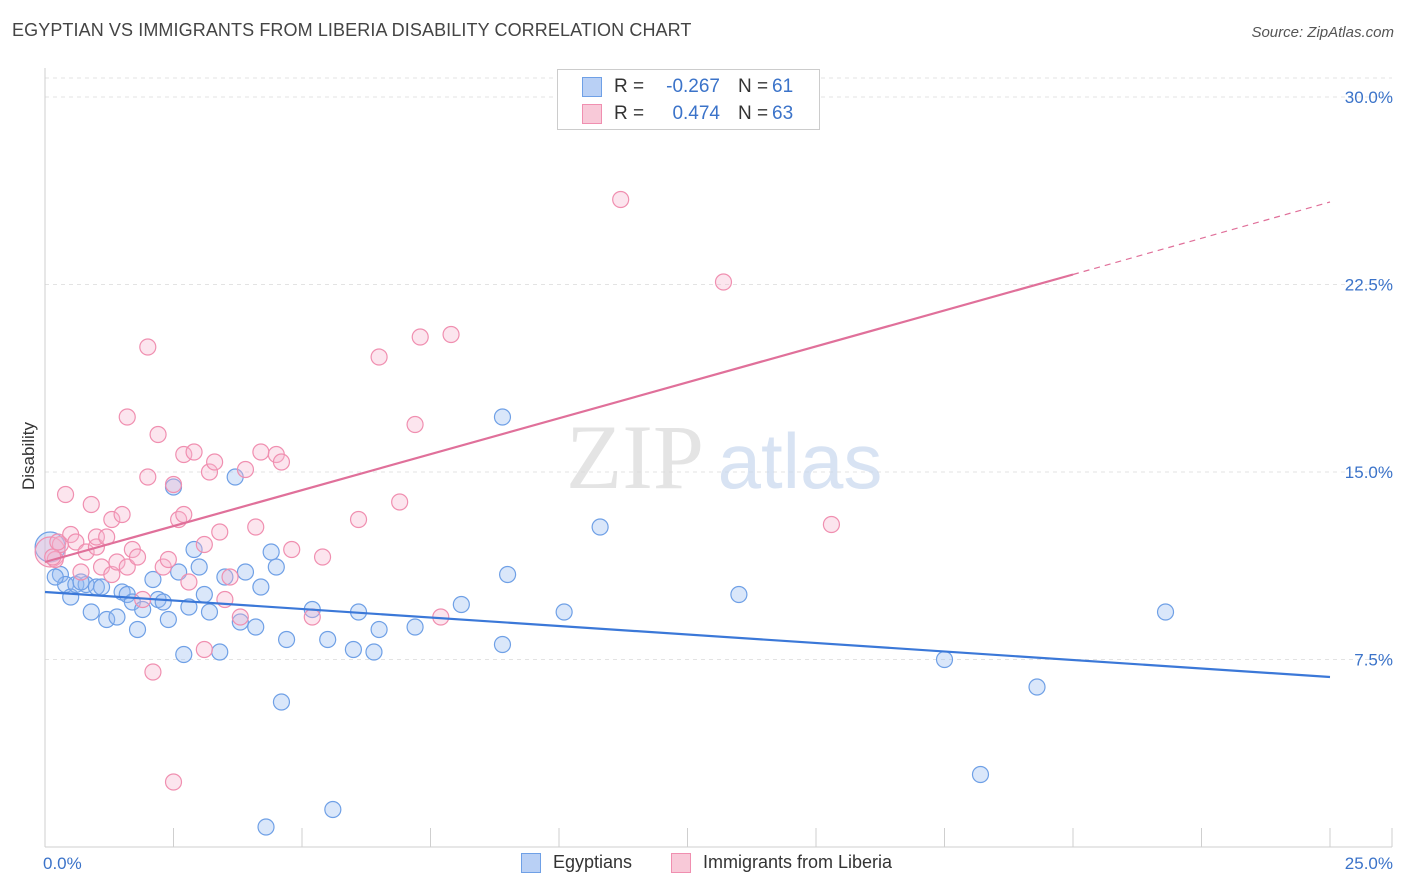 This screenshot has width=1406, height=892. Describe the element at coordinates (593, 862) in the screenshot. I see `bottom-legend-label-egyptians: Egyptians` at that location.